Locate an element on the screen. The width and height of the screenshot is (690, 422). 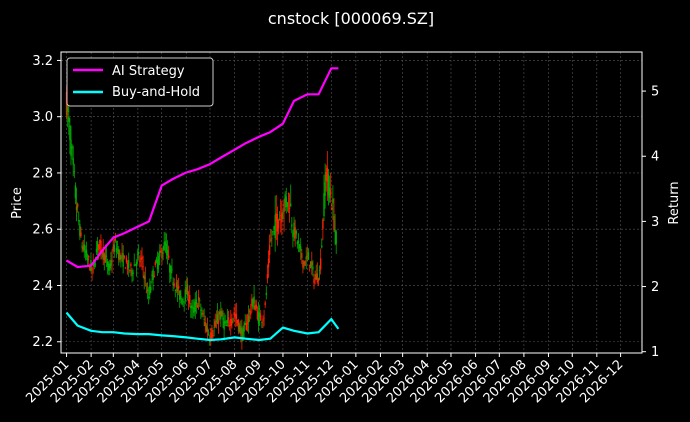
left-tick-label: 2.4 is located at coordinates (42, 286).